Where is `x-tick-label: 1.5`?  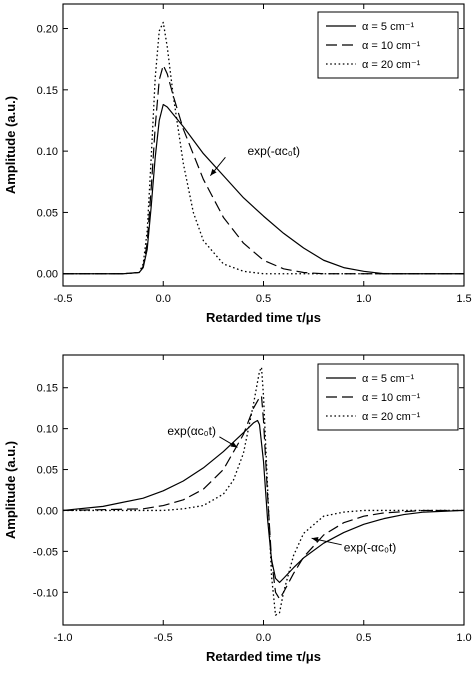
x-tick-label: 1.5 is located at coordinates (463, 299).